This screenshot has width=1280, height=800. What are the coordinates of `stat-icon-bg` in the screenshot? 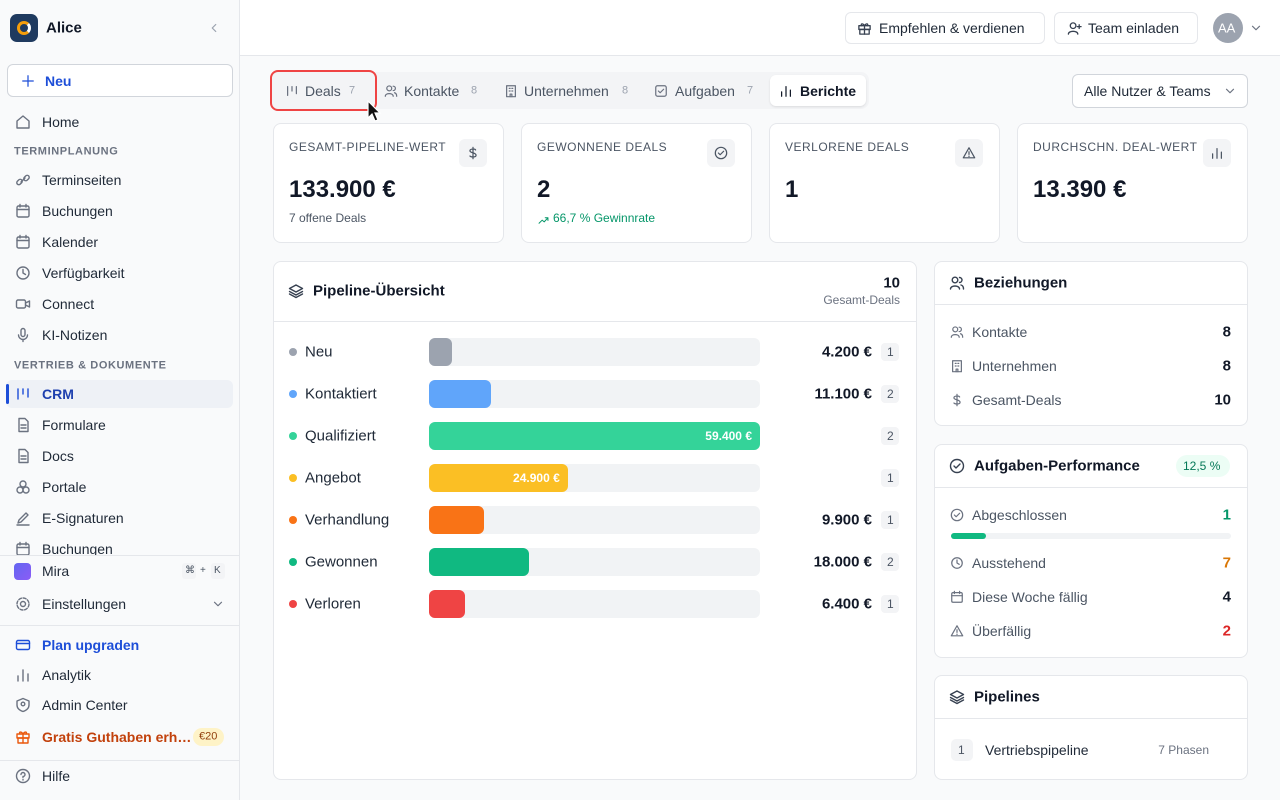 It's located at (721, 153).